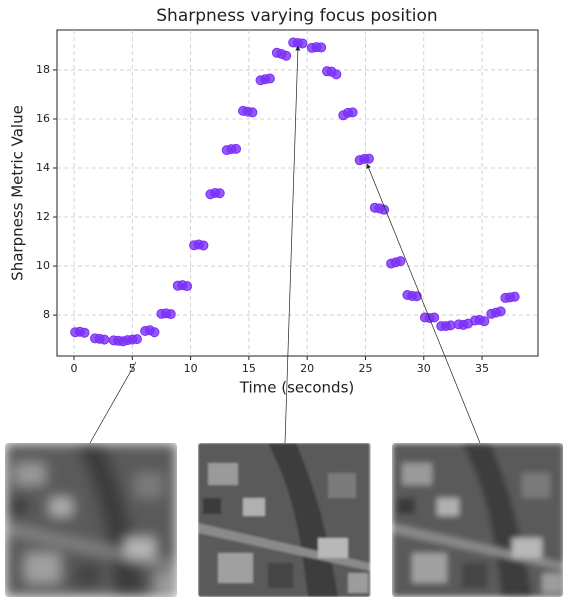 The height and width of the screenshot is (597, 563). I want to click on y-tick-label: 18, so click(43, 69).